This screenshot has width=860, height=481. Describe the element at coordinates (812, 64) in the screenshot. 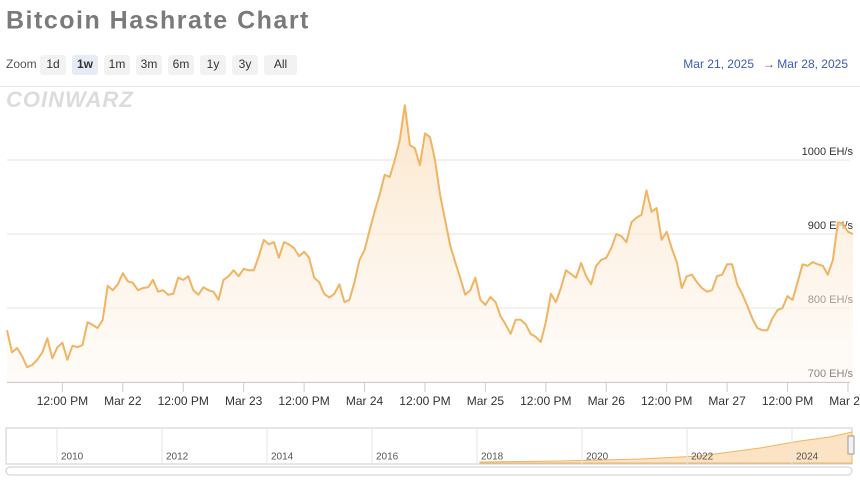

I see `range-to: Mar 28, 2025` at that location.